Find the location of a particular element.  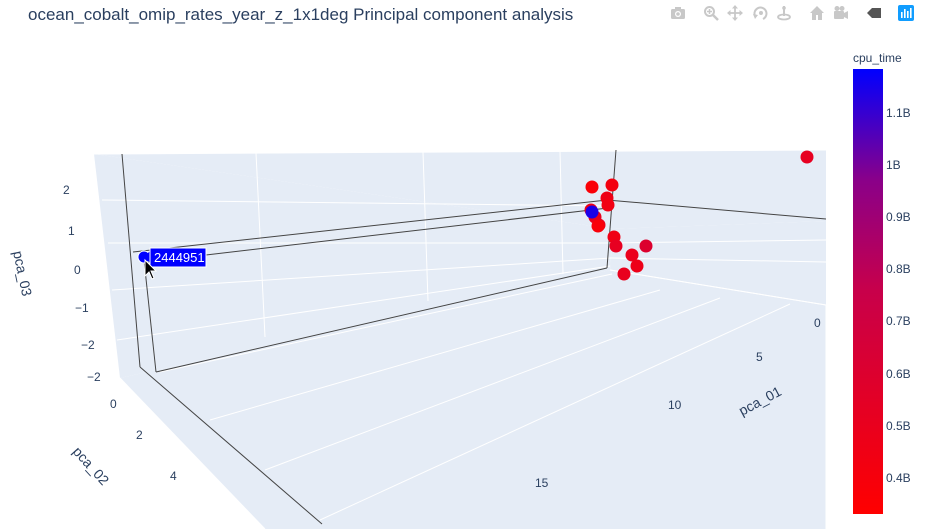

colorbar-tick-label: 1.1B is located at coordinates (898, 113).